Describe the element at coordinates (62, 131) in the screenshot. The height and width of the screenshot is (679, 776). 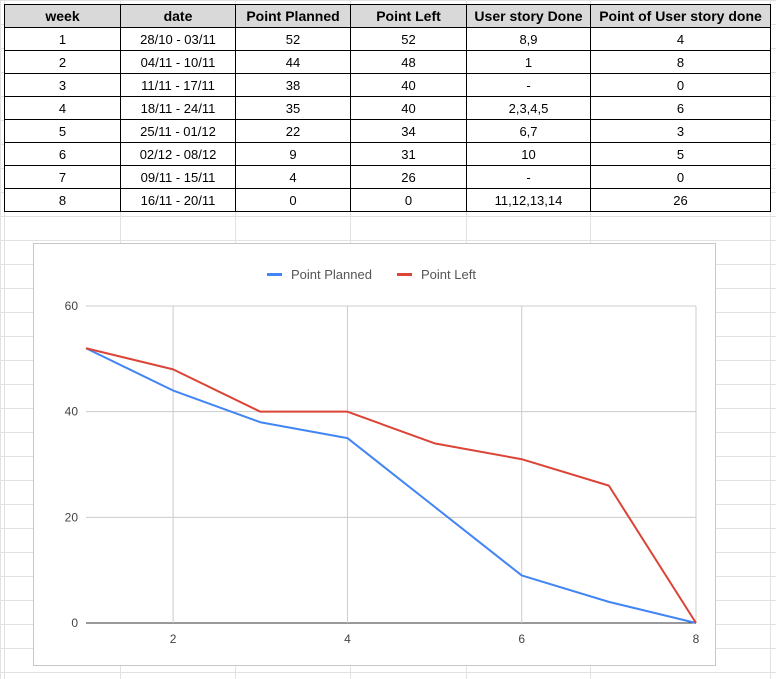
I see `cell-week: 5` at that location.